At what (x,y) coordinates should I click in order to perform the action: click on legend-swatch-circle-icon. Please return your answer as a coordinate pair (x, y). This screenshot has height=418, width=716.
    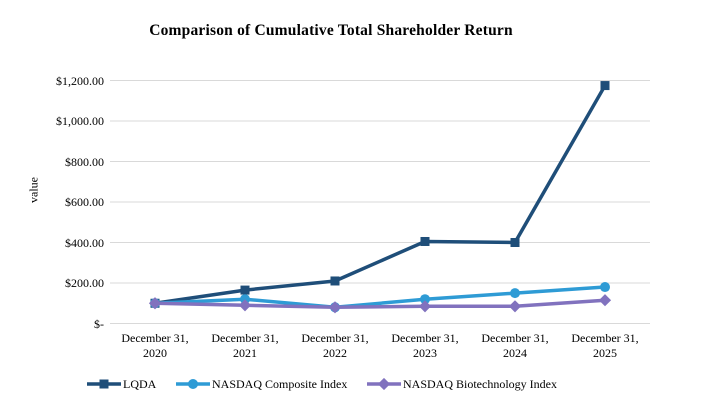
    Looking at the image, I should click on (193, 384).